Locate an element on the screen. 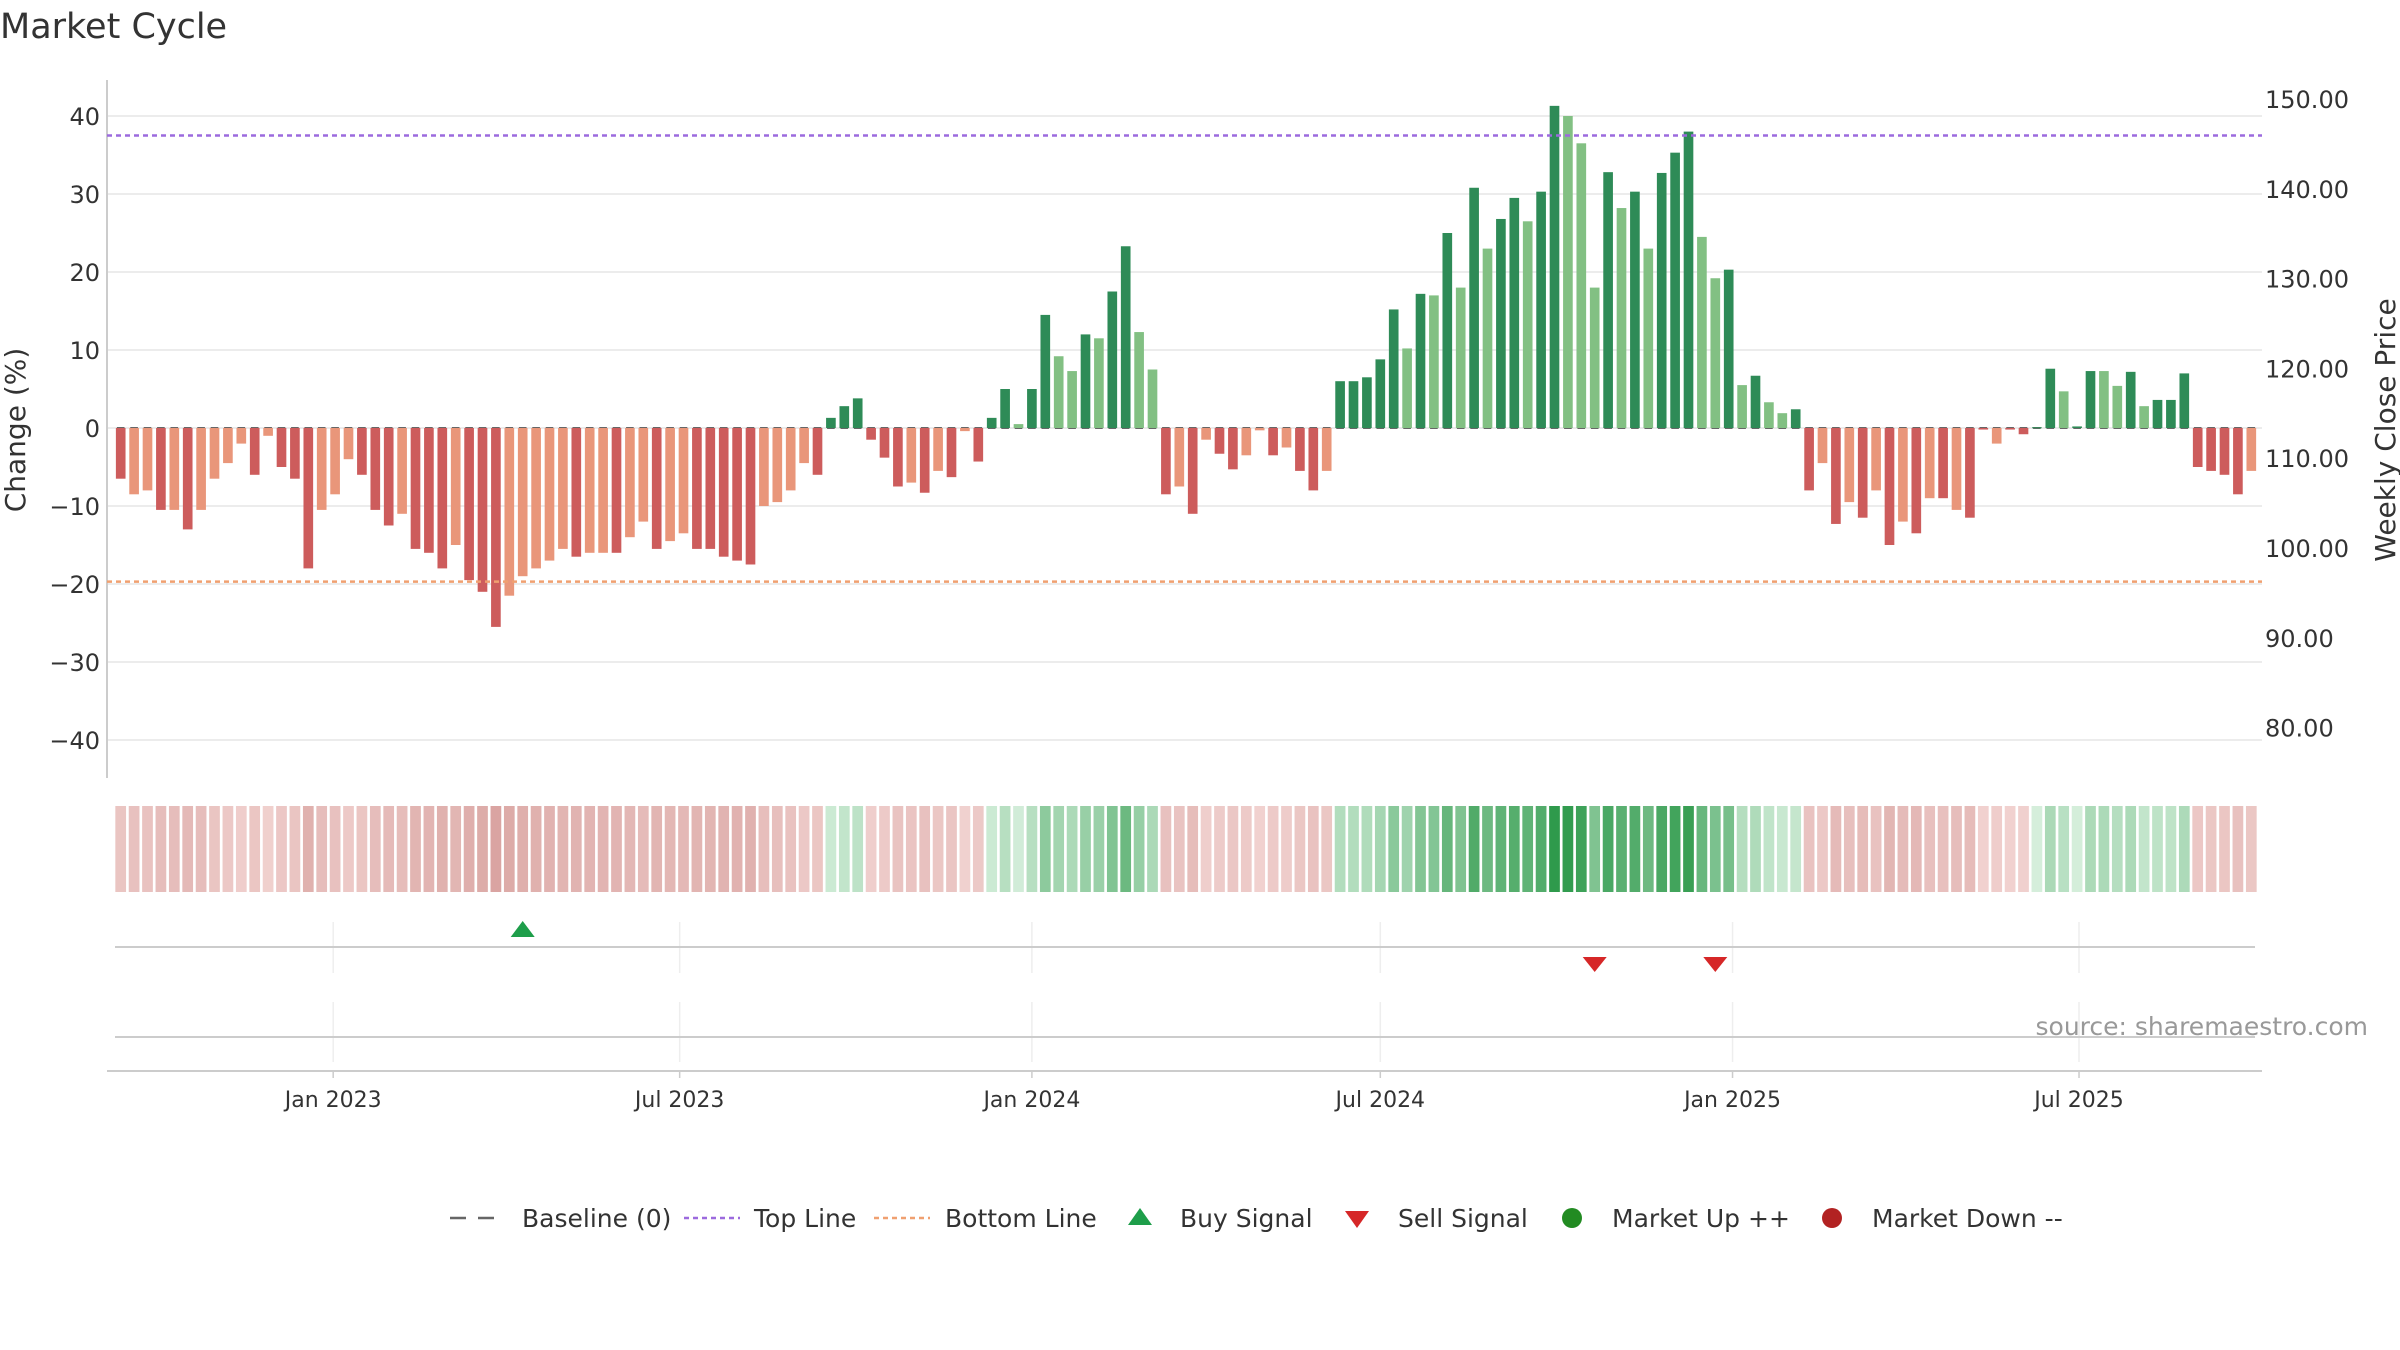 The height and width of the screenshot is (1350, 2400). legend-label: Market Down -- is located at coordinates (1967, 1218).